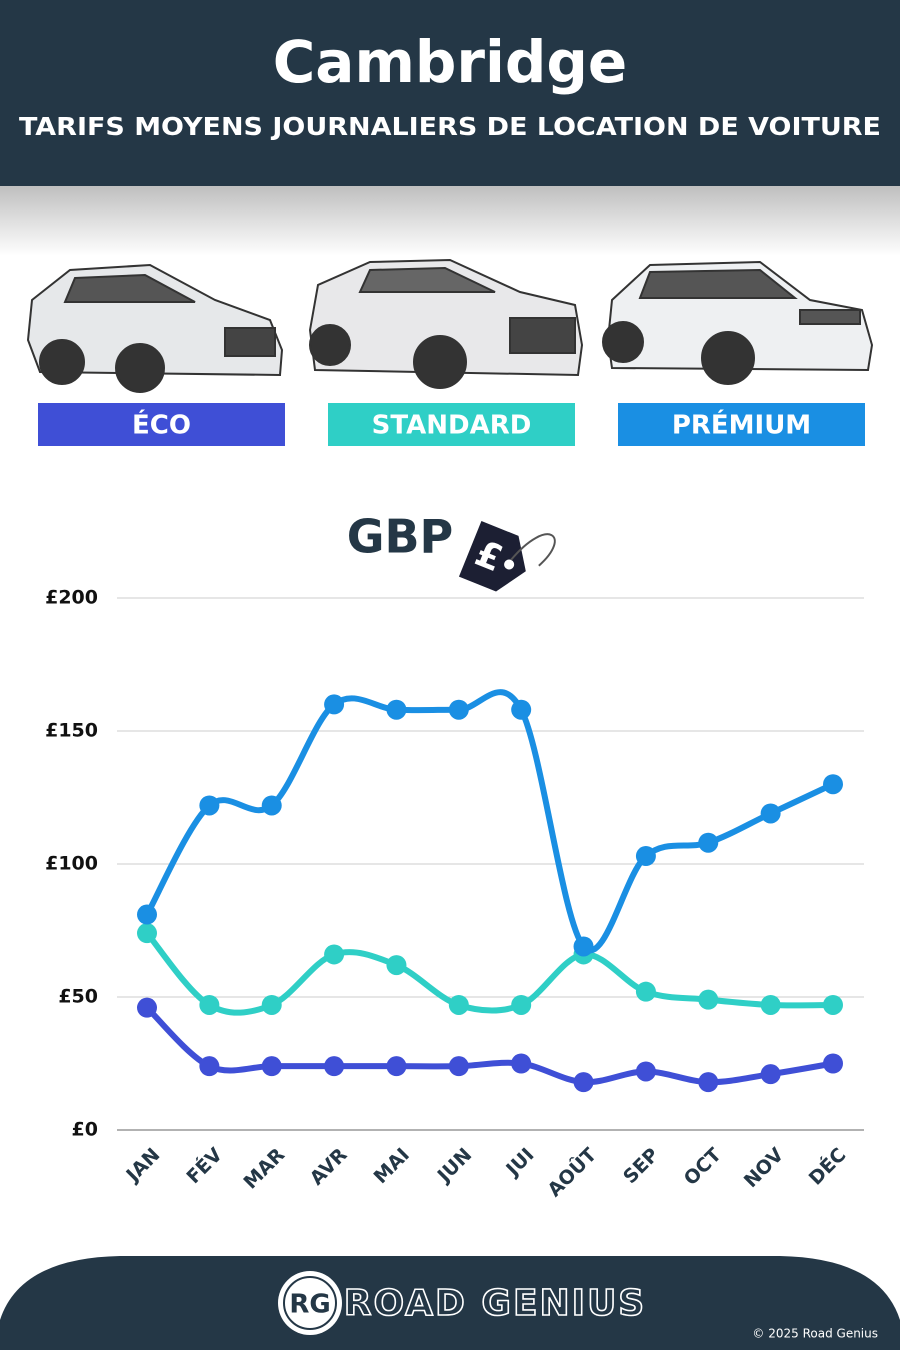  I want to click on legend: ÉCO STANDARD PRÉMIUM, so click(451, 424).